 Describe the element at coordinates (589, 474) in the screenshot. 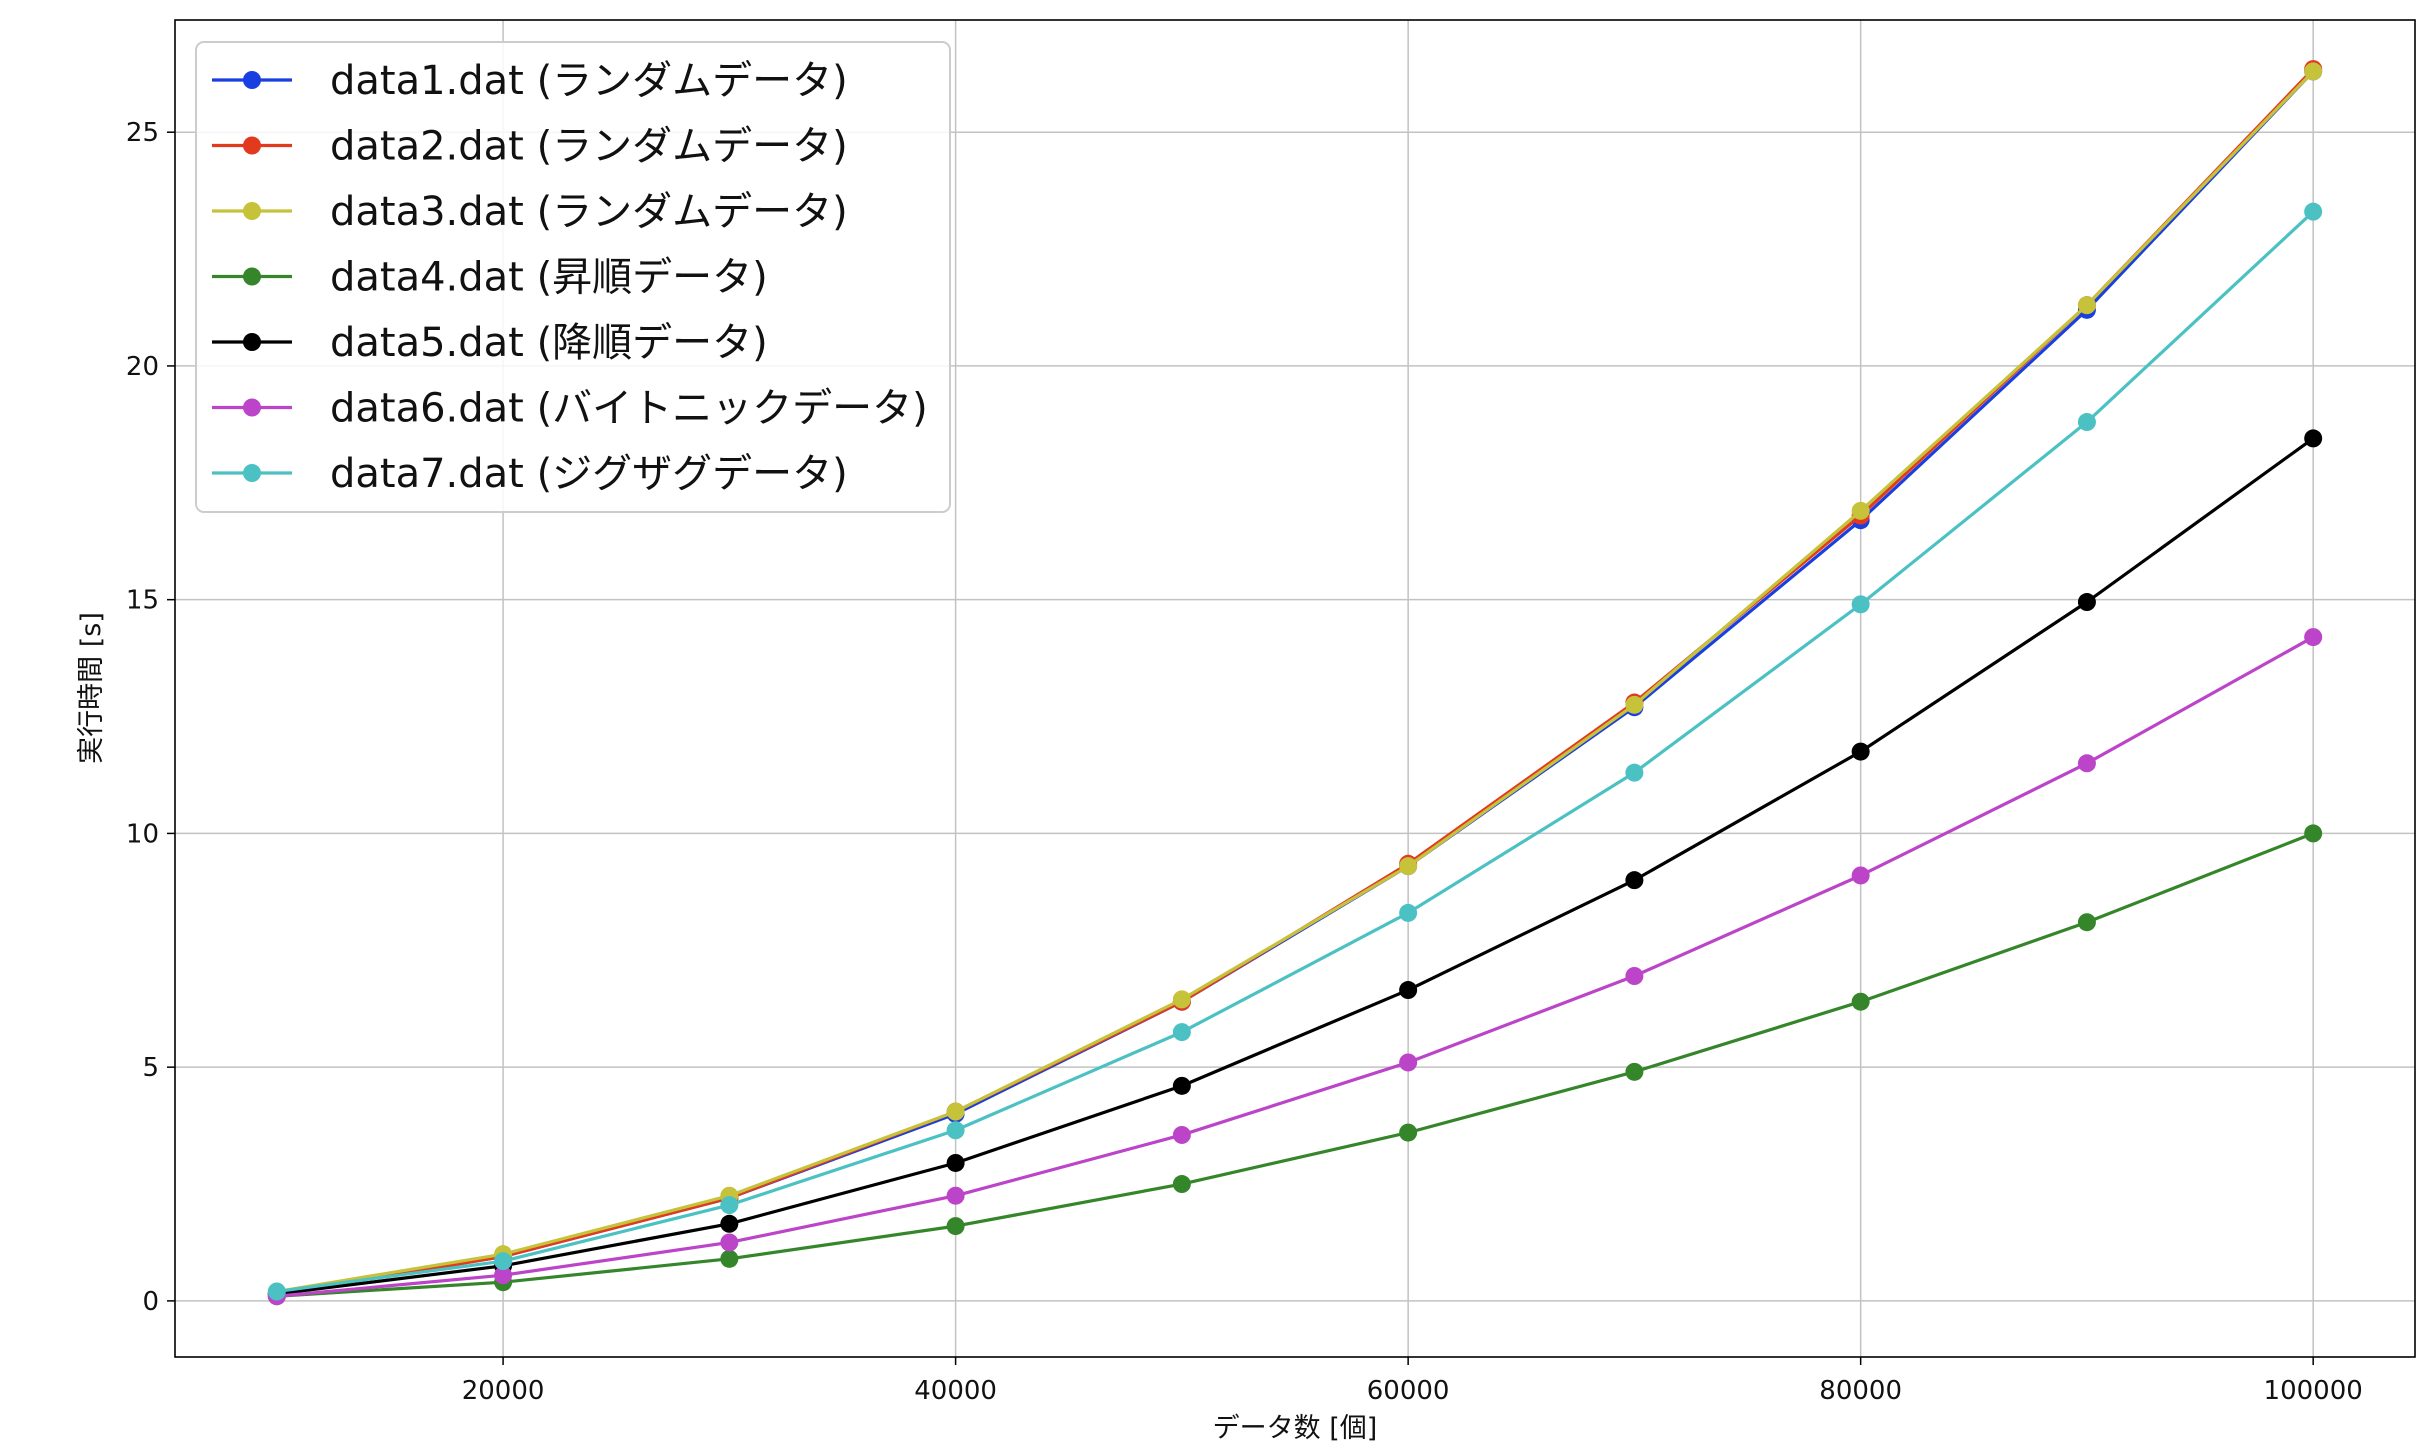

I see `legend-label: data7.dat (ジグザグデータ)` at that location.